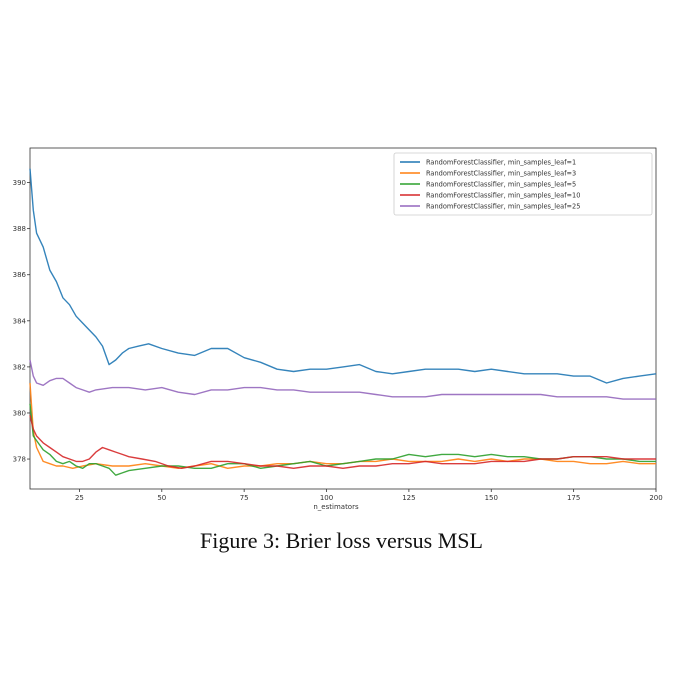 Image resolution: width=683 pixels, height=675 pixels. Describe the element at coordinates (326, 498) in the screenshot. I see `x-tick-label-100: 100` at that location.